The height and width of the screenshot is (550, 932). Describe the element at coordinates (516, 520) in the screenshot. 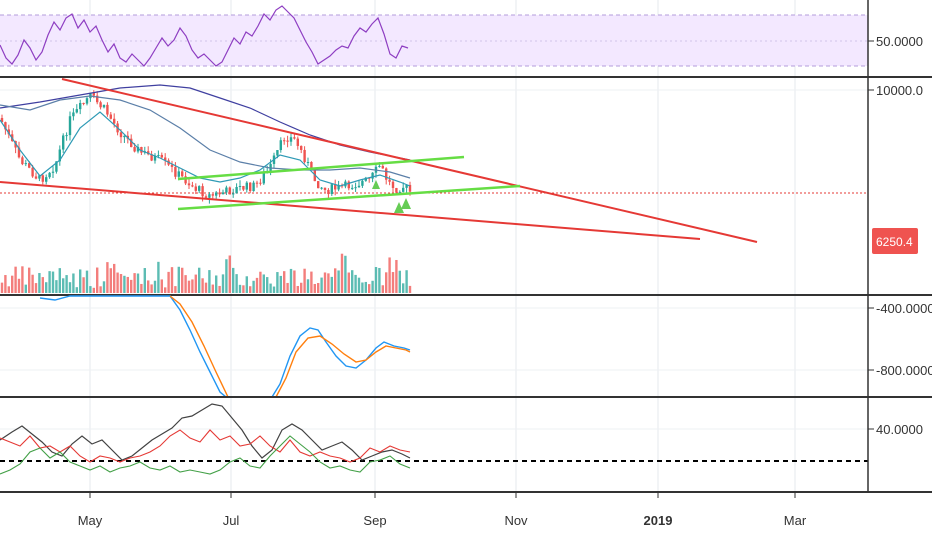

I see `time-label-nov: Nov` at that location.